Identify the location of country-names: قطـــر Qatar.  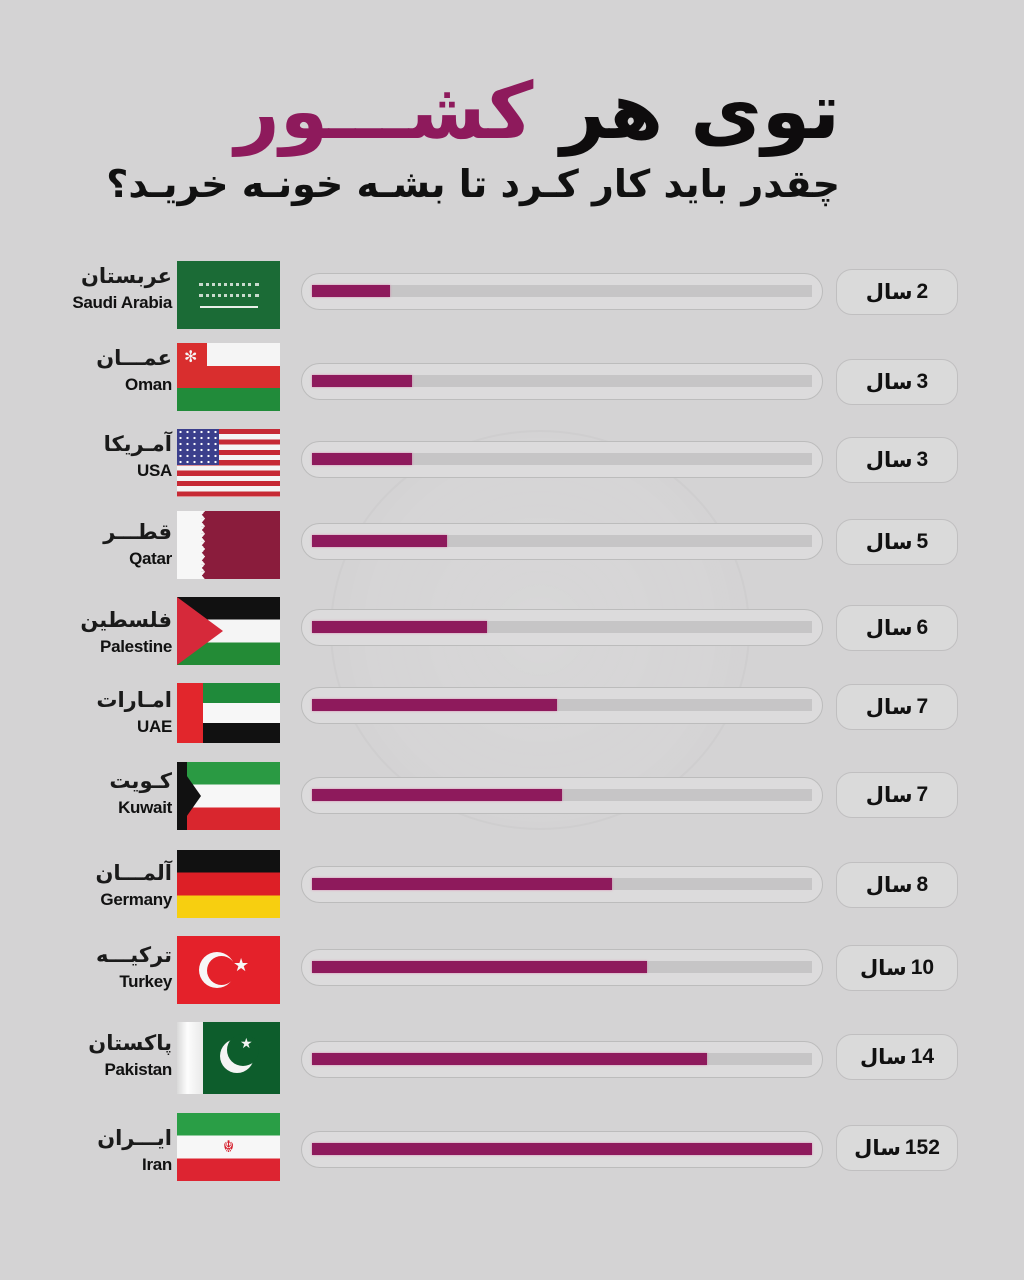
(106, 544).